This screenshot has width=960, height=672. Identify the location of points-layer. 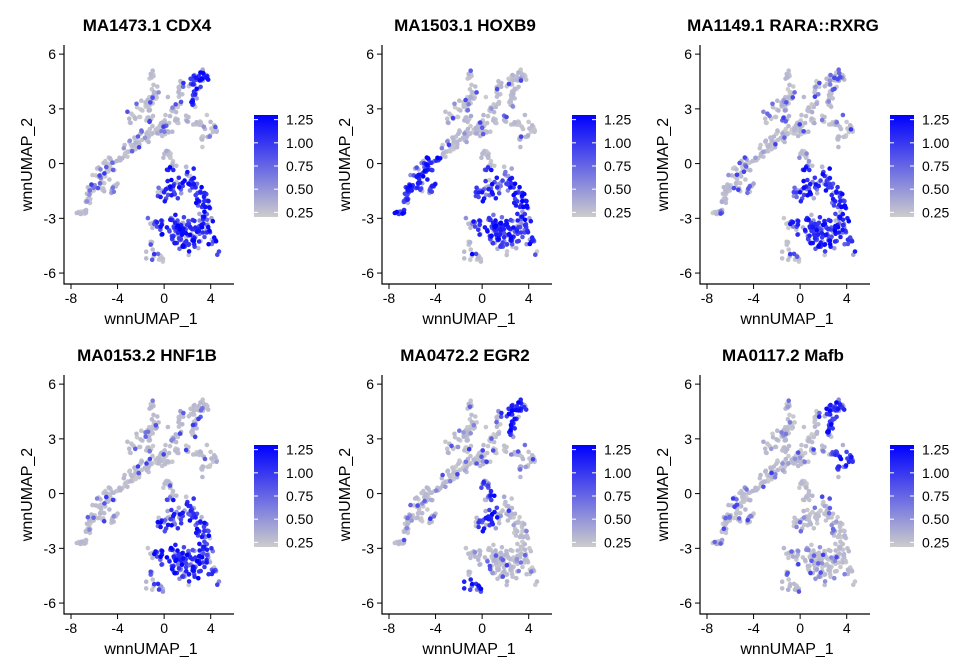
(148, 495).